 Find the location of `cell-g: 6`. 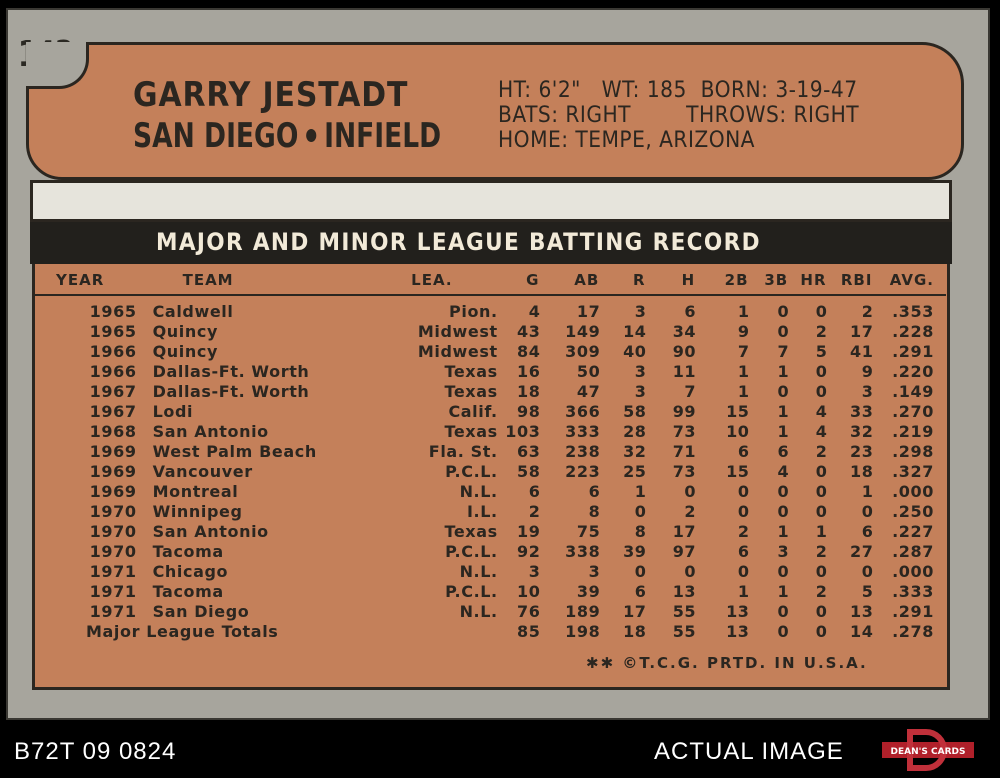

cell-g: 6 is located at coordinates (534, 491).